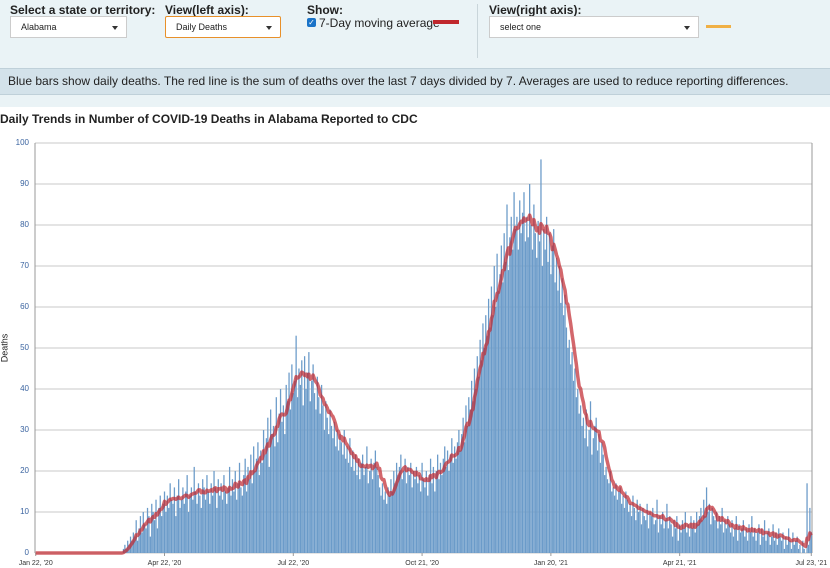 This screenshot has height=568, width=830. Describe the element at coordinates (535, 10) in the screenshot. I see `right-axis-label: View(right axis):` at that location.